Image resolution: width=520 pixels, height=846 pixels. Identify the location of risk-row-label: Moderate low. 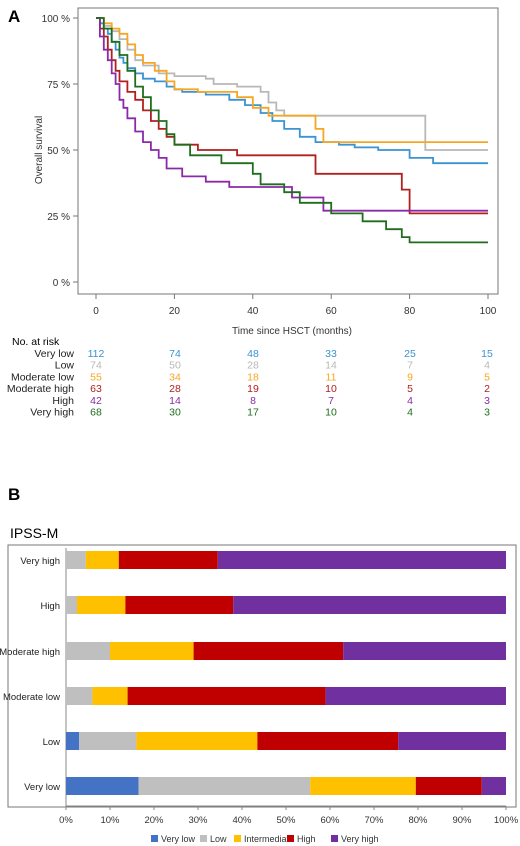
(42, 377).